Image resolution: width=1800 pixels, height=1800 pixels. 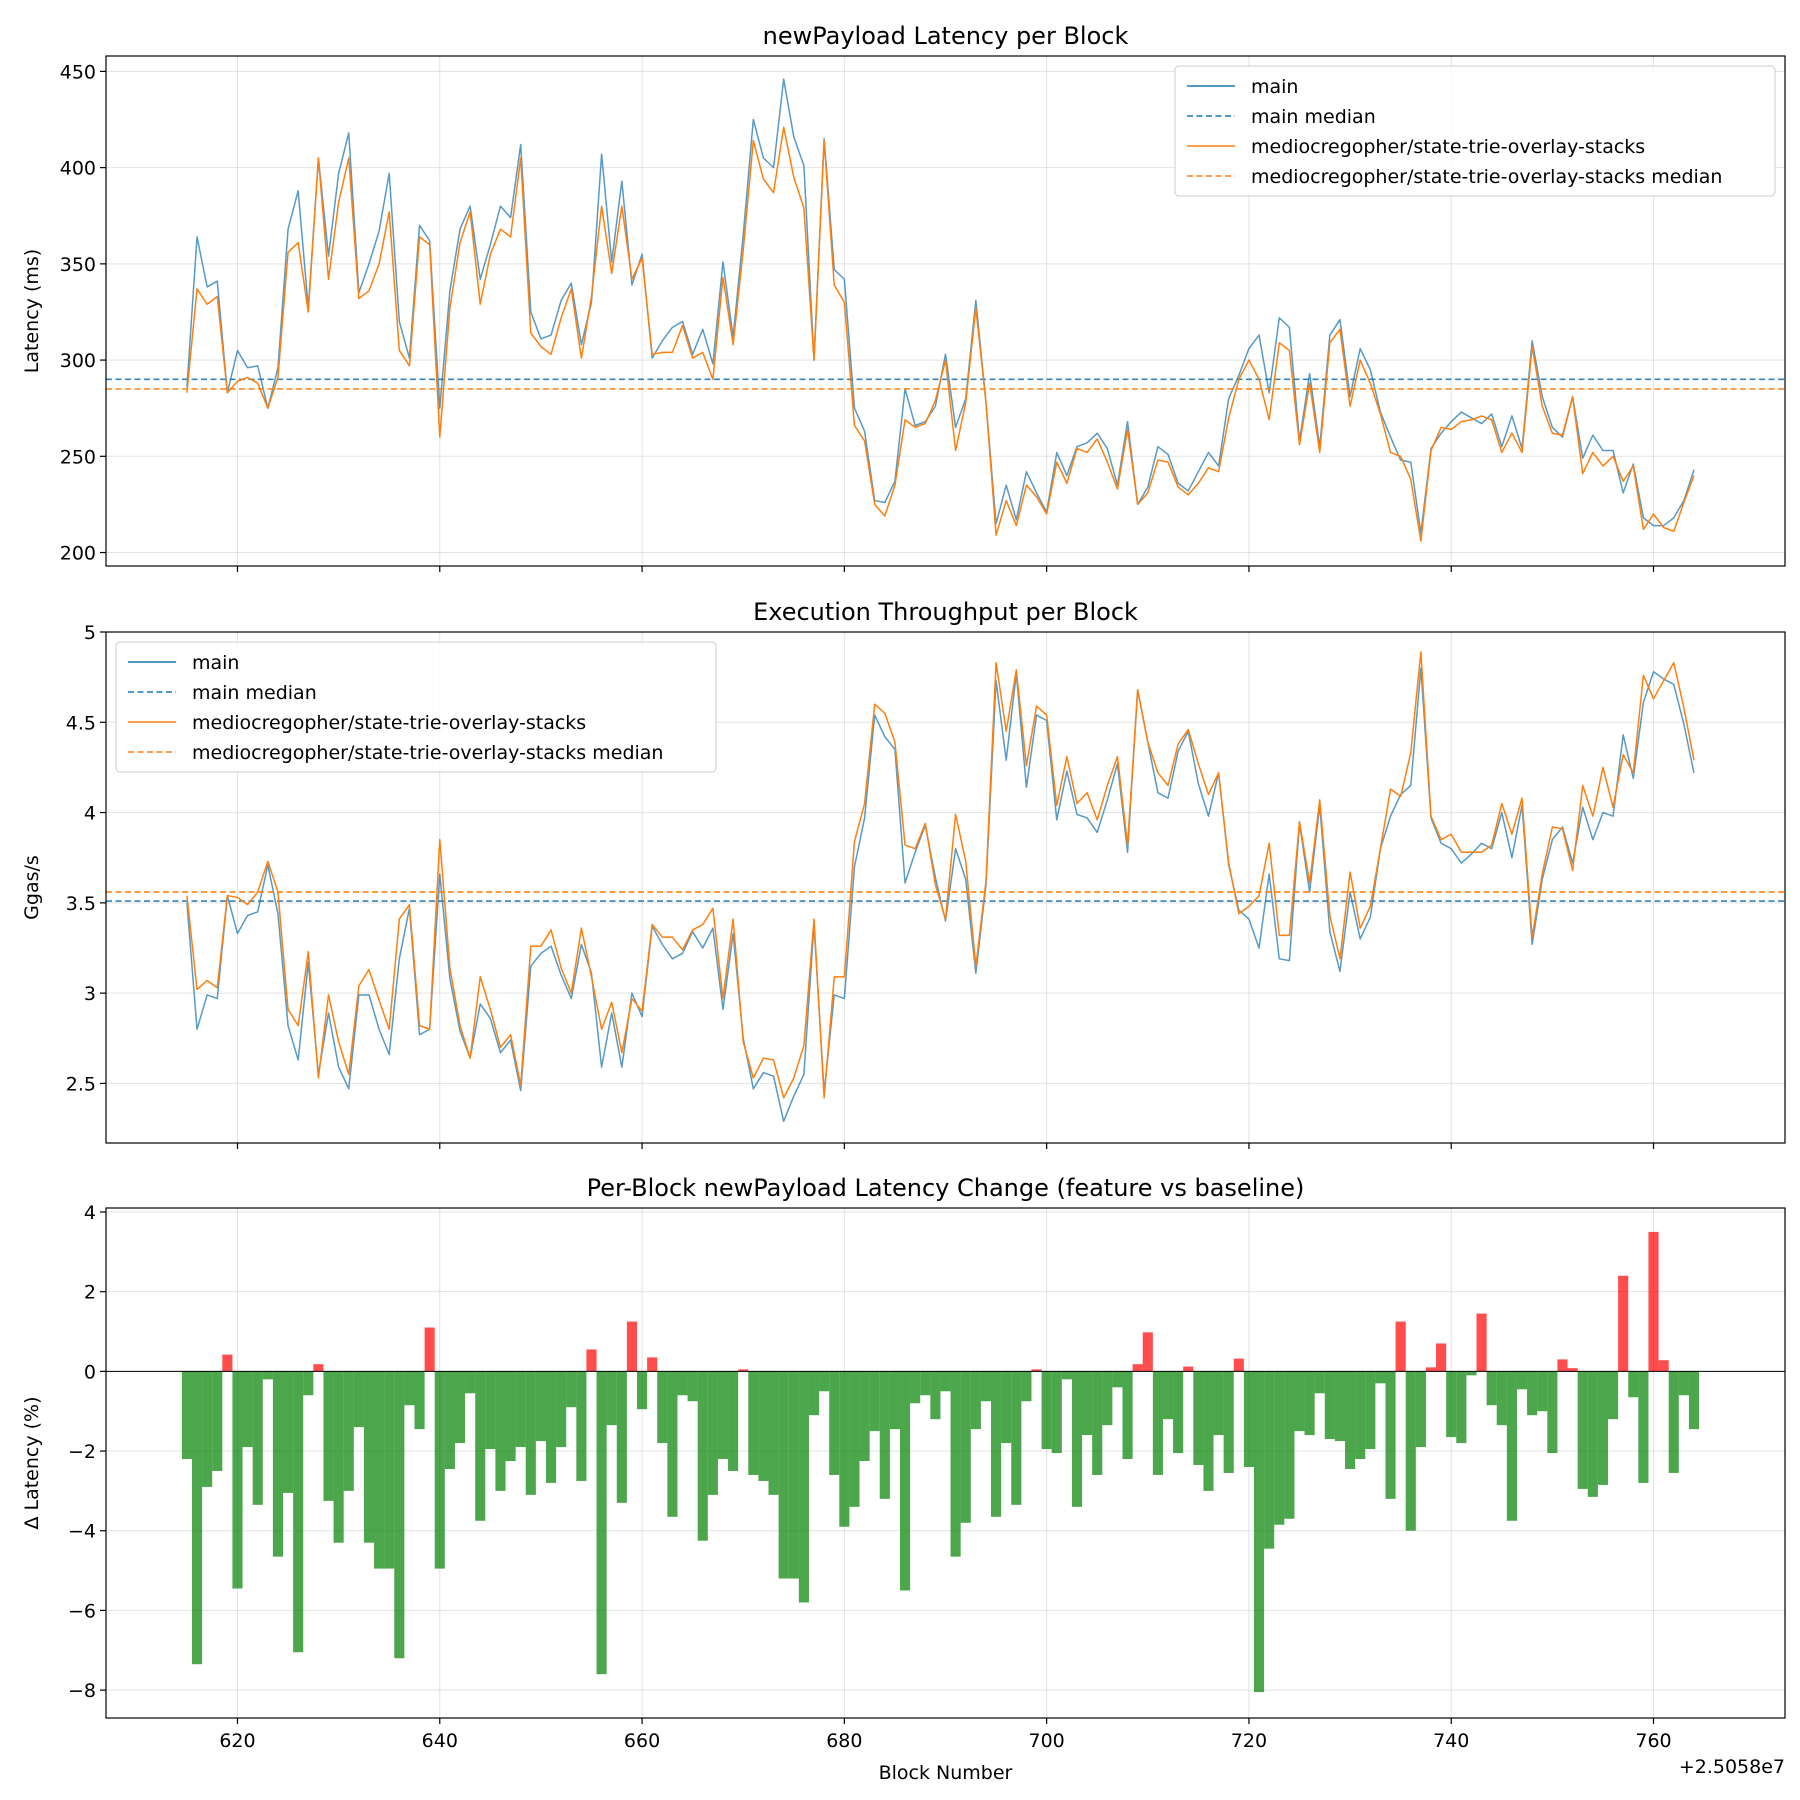 I want to click on y-tick-label: 4.5, so click(x=81, y=723).